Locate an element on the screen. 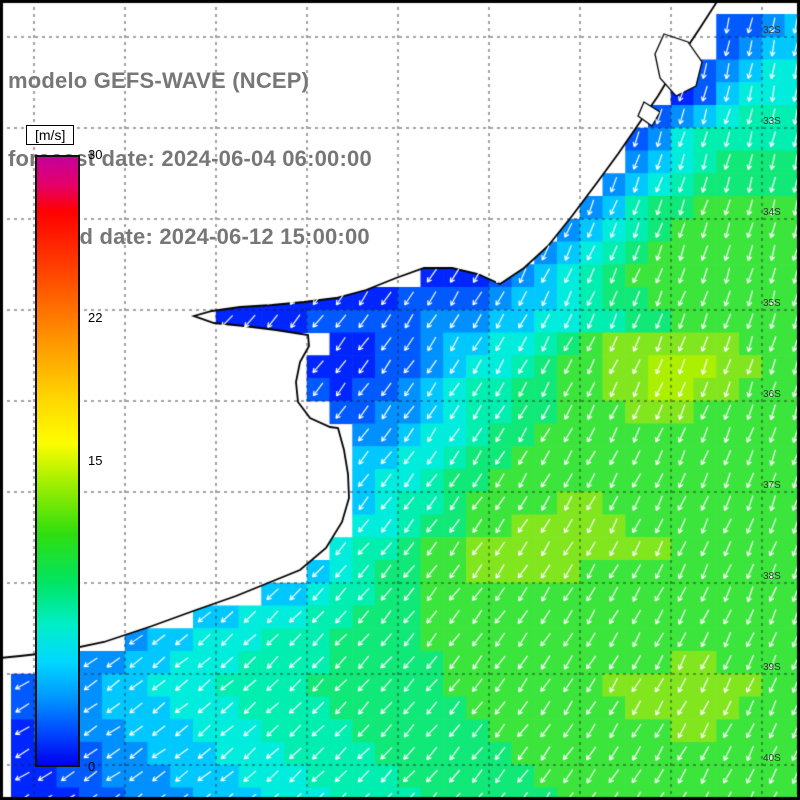  latitude-label: 39S is located at coordinates (772, 667).